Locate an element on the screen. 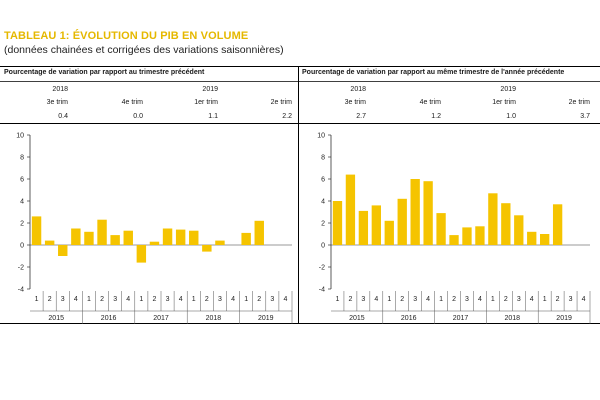 Image resolution: width=600 pixels, height=400 pixels. left-summary-value: 1.1 is located at coordinates (213, 116).